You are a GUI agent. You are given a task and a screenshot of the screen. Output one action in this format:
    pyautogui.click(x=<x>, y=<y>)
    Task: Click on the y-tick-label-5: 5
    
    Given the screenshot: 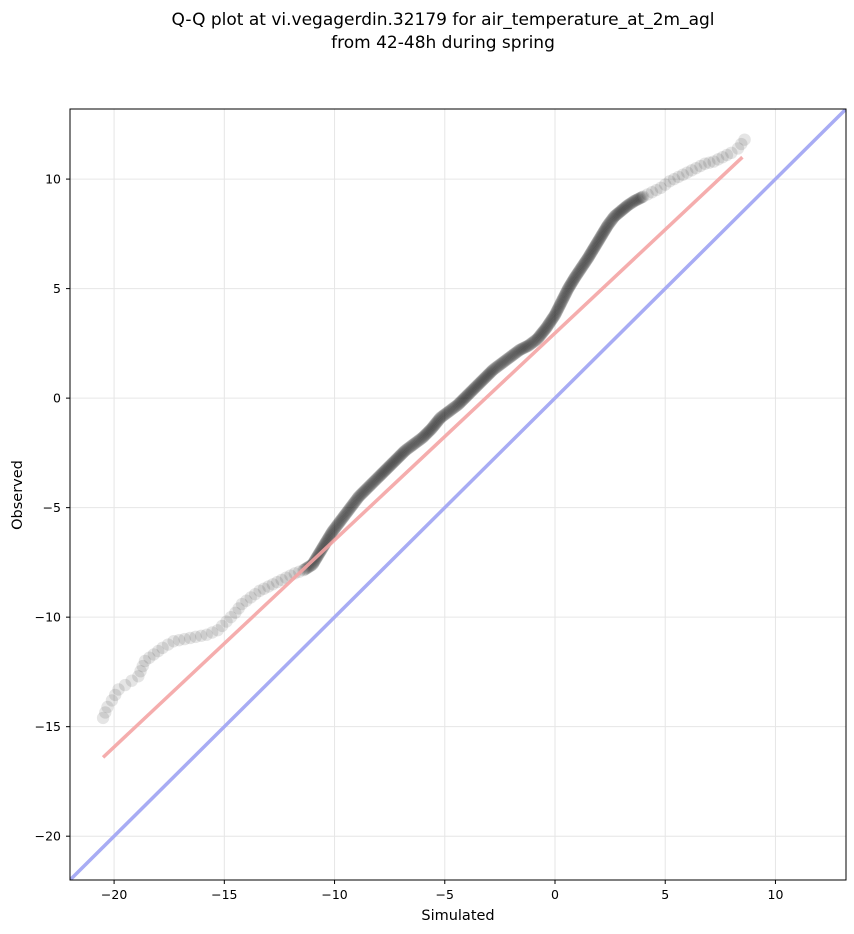 What is the action you would take?
    pyautogui.click(x=57, y=288)
    